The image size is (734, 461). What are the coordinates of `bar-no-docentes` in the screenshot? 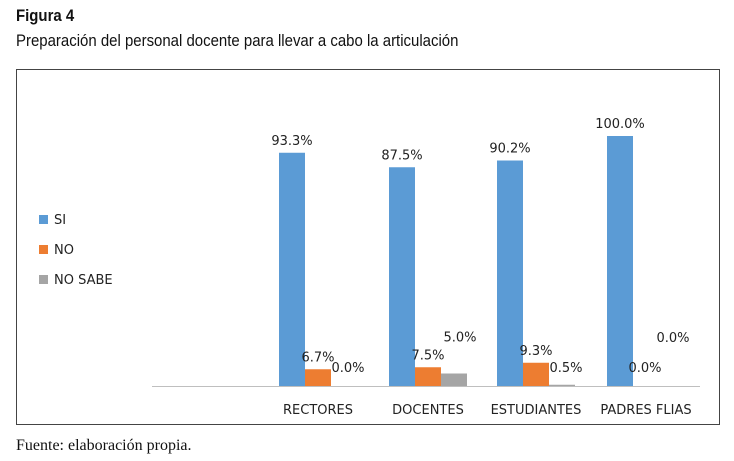 It's located at (428, 376).